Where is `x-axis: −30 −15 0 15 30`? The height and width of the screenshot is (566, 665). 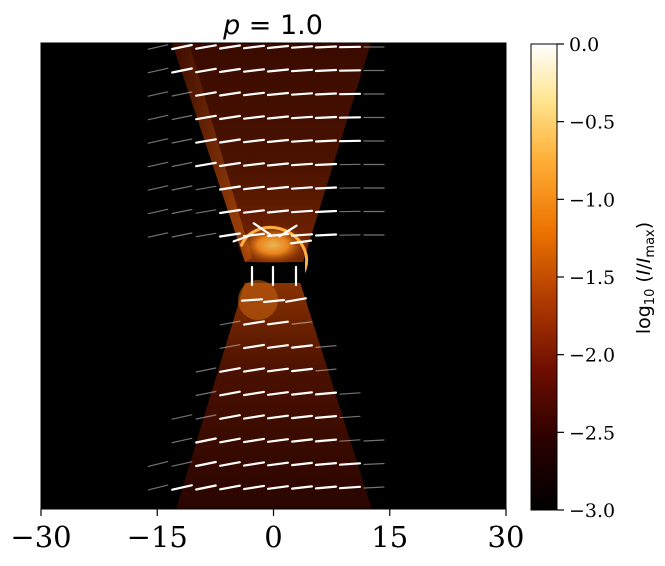 x-axis: −30 −15 0 15 30 is located at coordinates (267, 531).